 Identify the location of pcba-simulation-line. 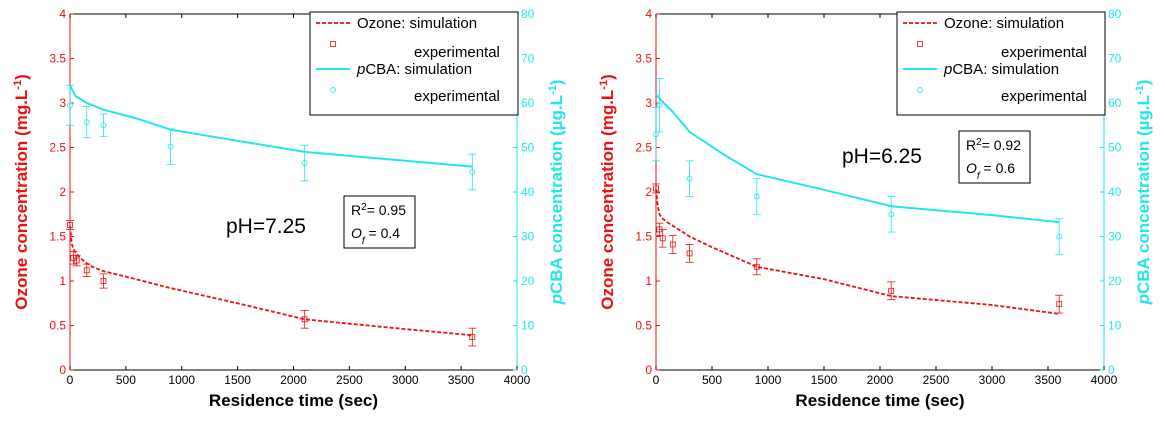
(271, 126).